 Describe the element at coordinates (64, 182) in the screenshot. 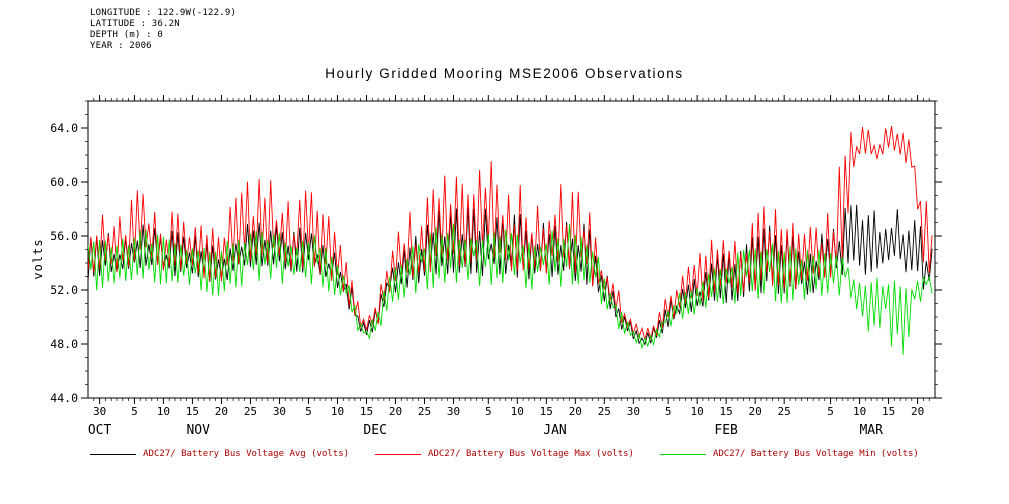

I see `y-tick-label: 60.0` at that location.